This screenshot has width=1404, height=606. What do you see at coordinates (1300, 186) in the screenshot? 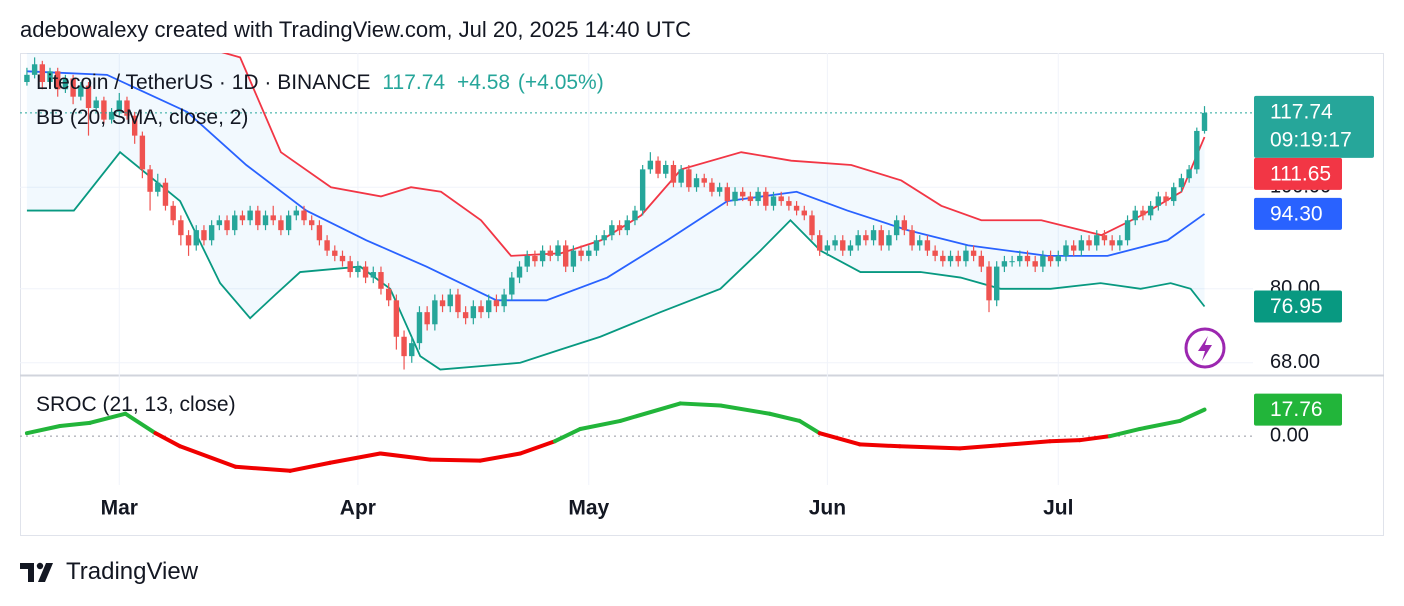
I see `y-tick-label: 100.00` at bounding box center [1300, 186].